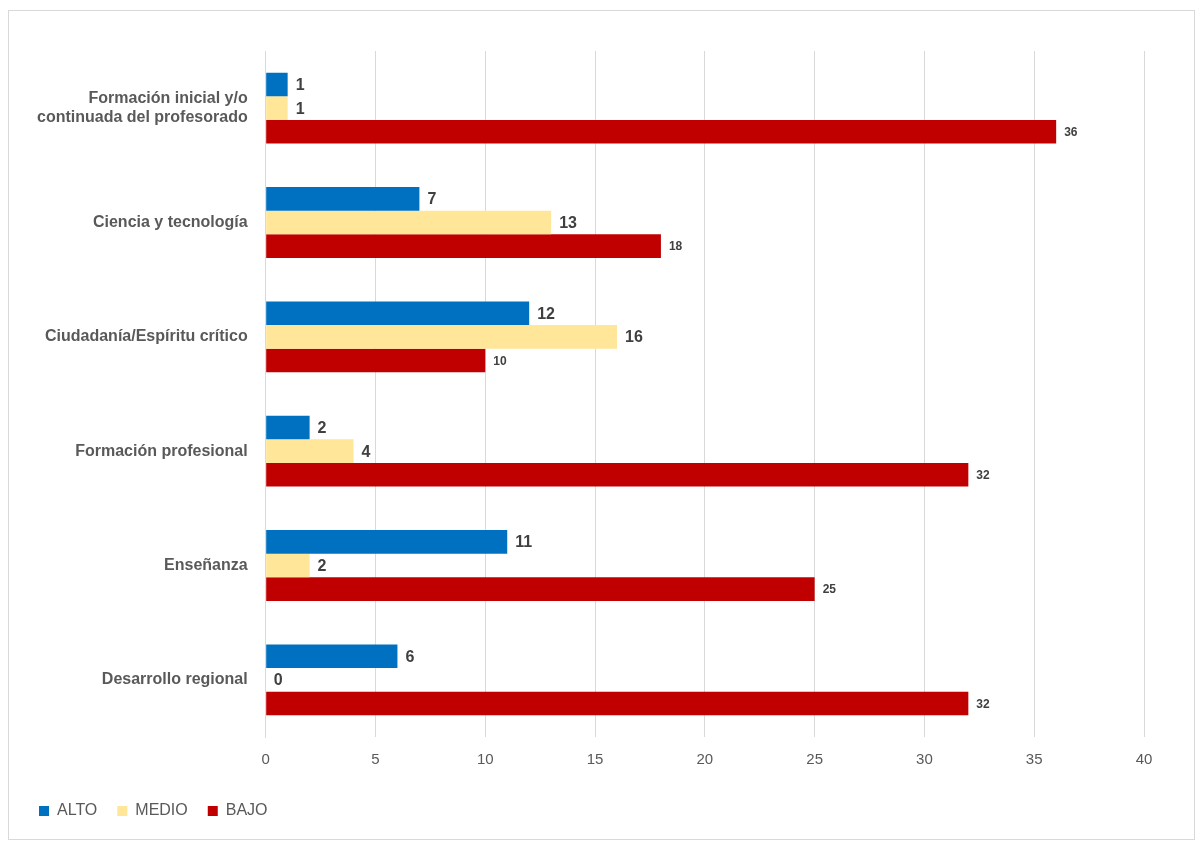 Image resolution: width=1203 pixels, height=844 pixels. Describe the element at coordinates (1144, 759) in the screenshot. I see `x-tick-label: 40` at that location.